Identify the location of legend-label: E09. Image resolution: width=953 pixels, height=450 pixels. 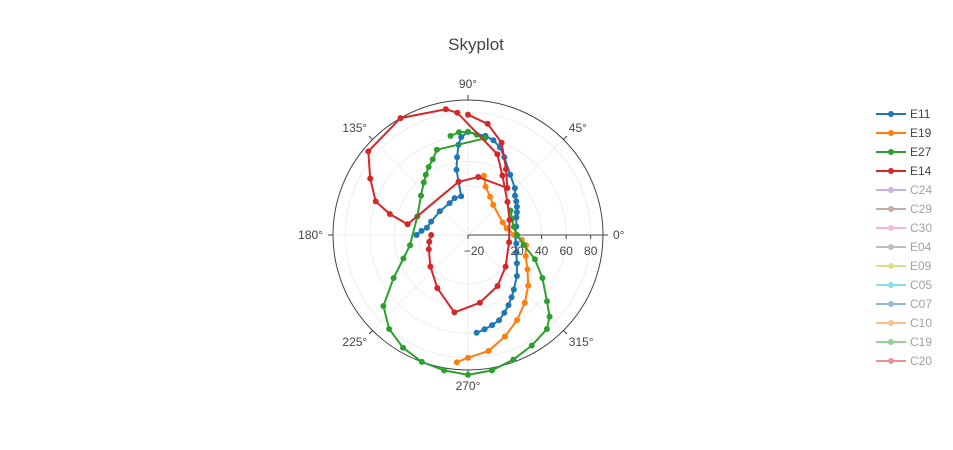
(921, 266).